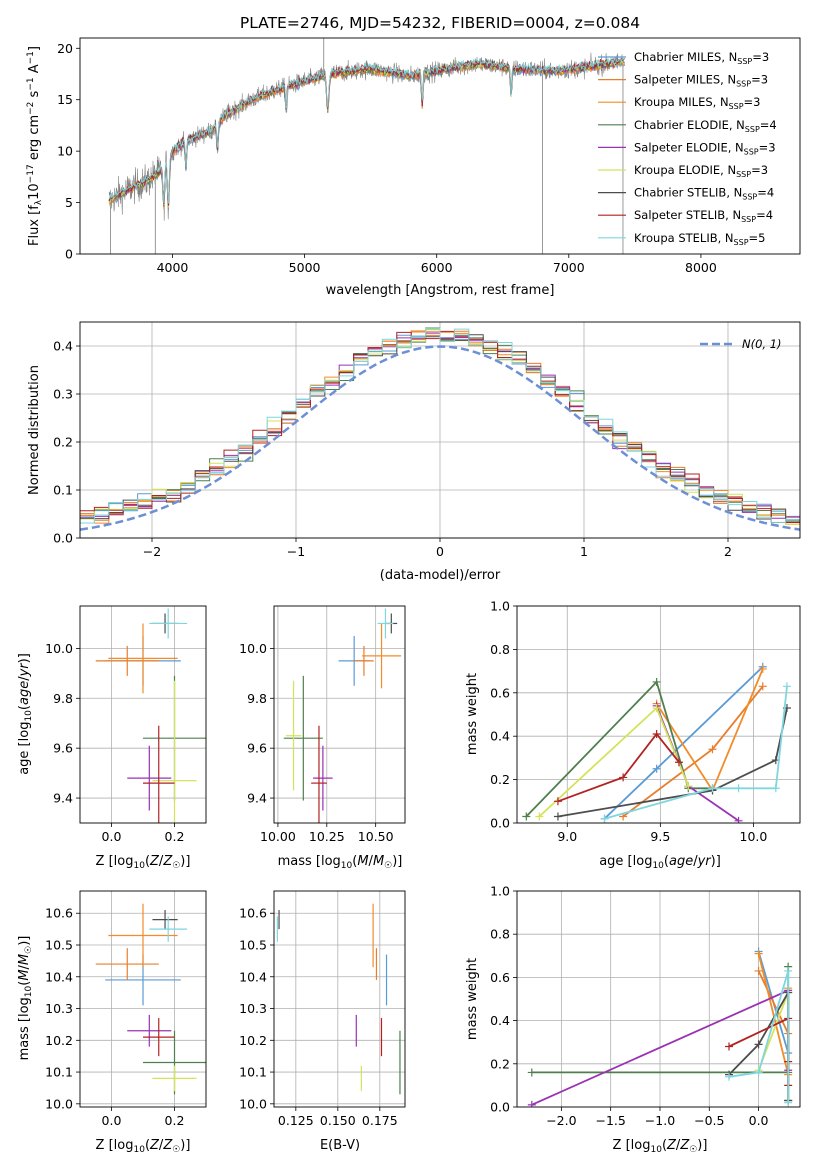  I want to click on series-marker-kroupa_miles, so click(758, 953).